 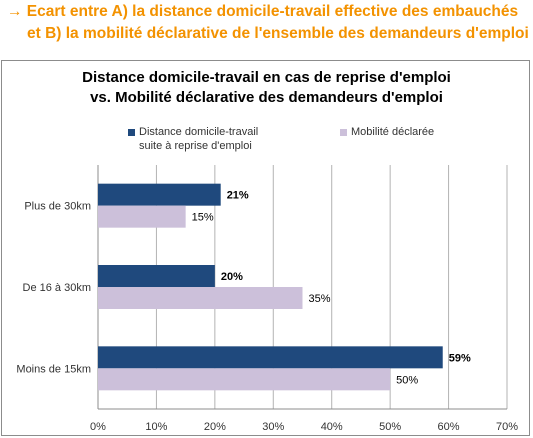 What do you see at coordinates (393, 132) in the screenshot?
I see `legend-label-mobilite: Mobilité déclarée` at bounding box center [393, 132].